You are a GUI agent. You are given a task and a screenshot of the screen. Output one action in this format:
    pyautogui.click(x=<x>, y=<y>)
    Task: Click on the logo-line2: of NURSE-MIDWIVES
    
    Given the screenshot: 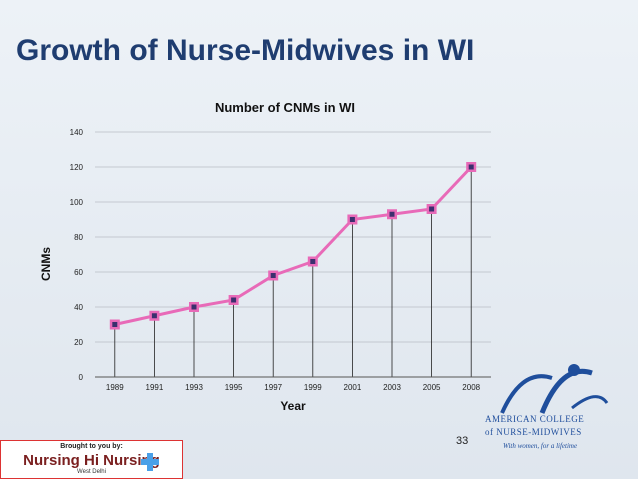 What is the action you would take?
    pyautogui.click(x=533, y=432)
    